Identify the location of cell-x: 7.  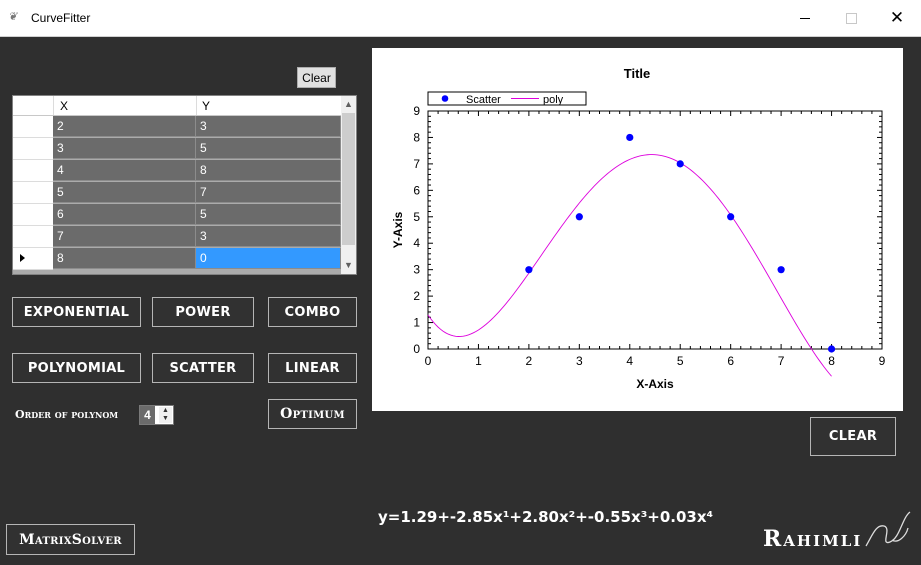
(124, 236).